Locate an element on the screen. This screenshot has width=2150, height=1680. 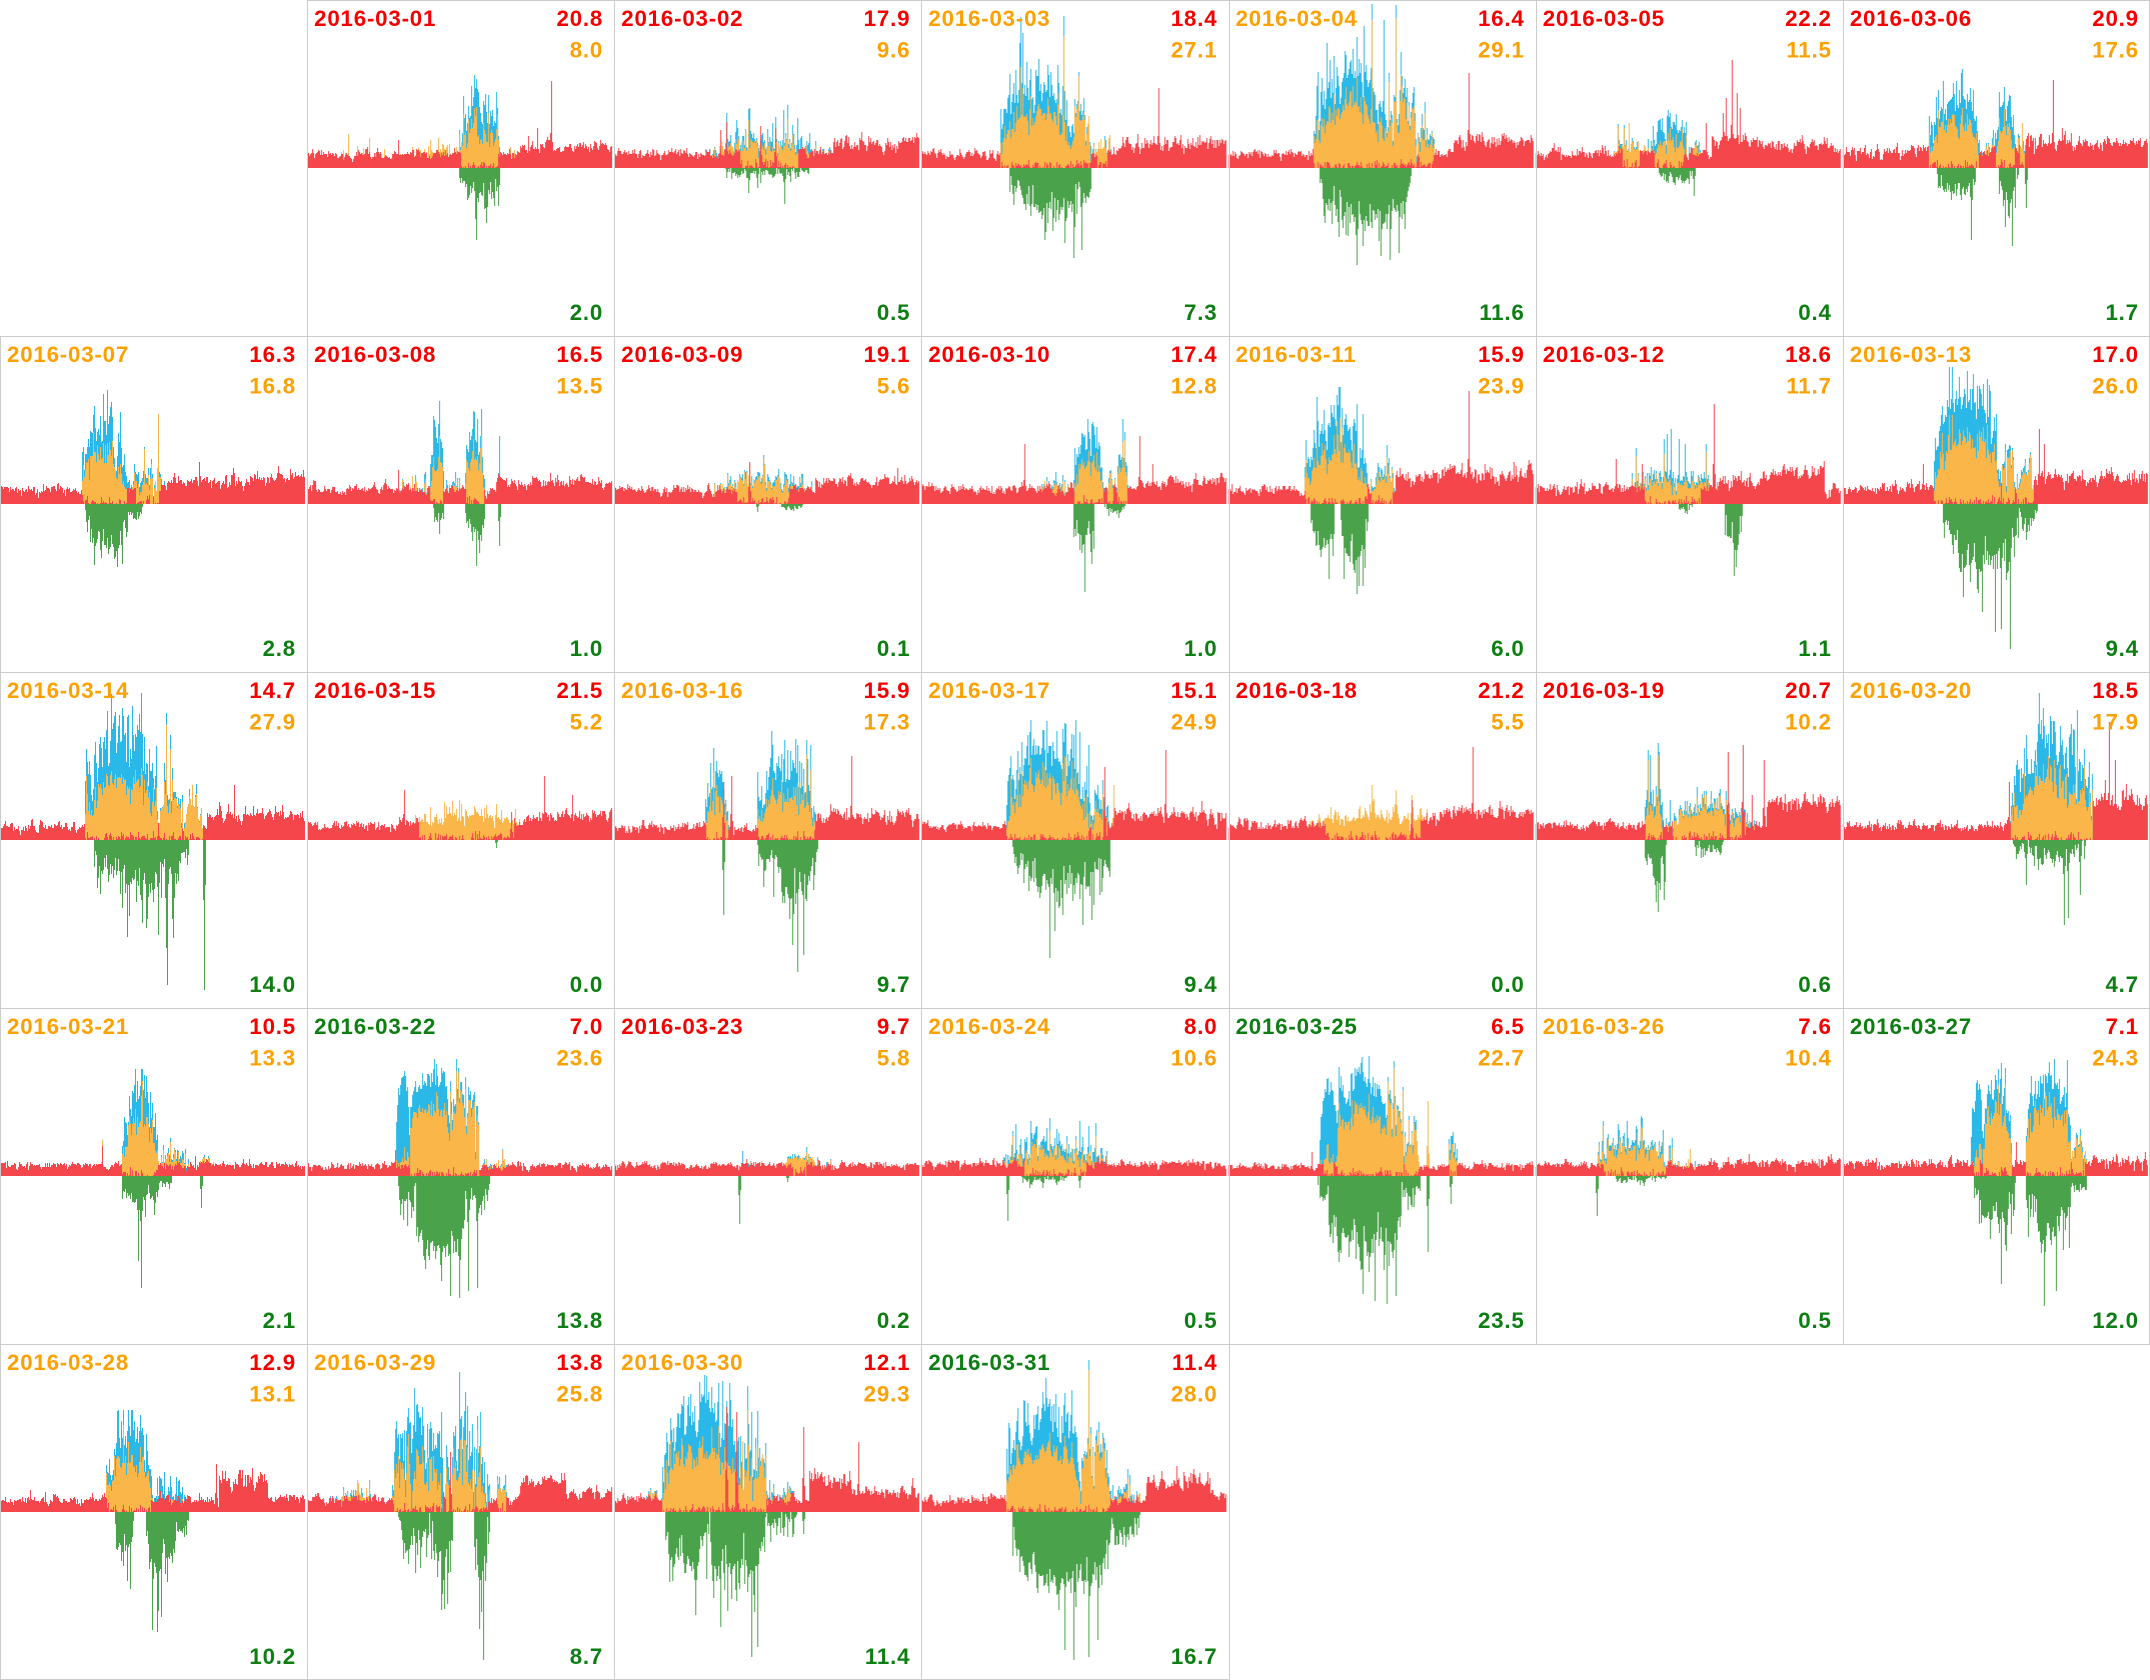
svg-text: 0.1 is located at coordinates (893, 648).